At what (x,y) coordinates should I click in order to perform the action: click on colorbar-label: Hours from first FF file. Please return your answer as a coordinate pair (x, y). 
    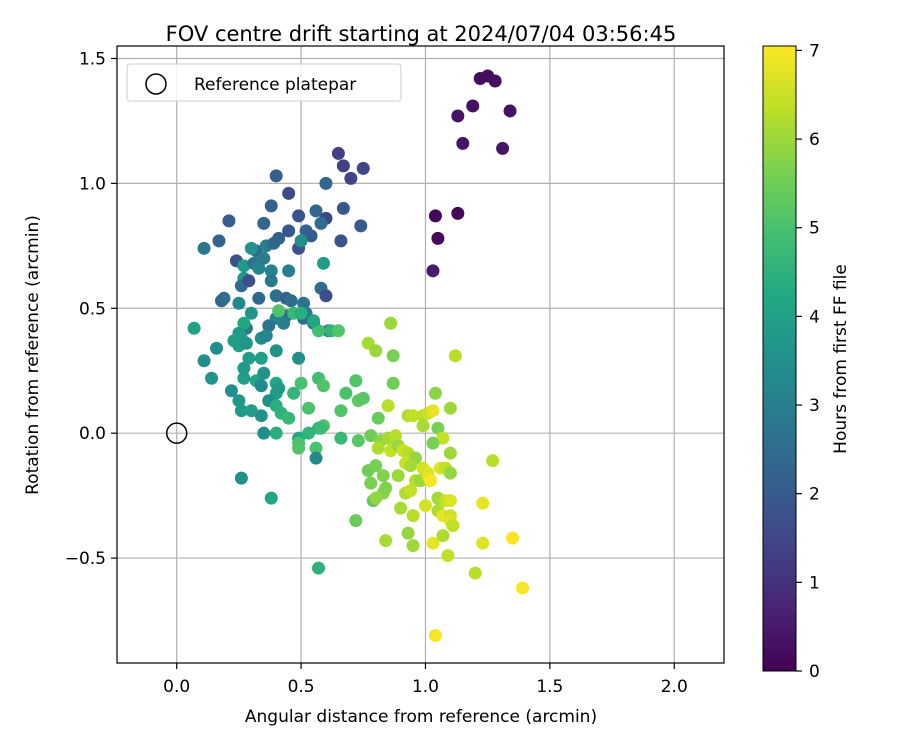
    Looking at the image, I should click on (841, 359).